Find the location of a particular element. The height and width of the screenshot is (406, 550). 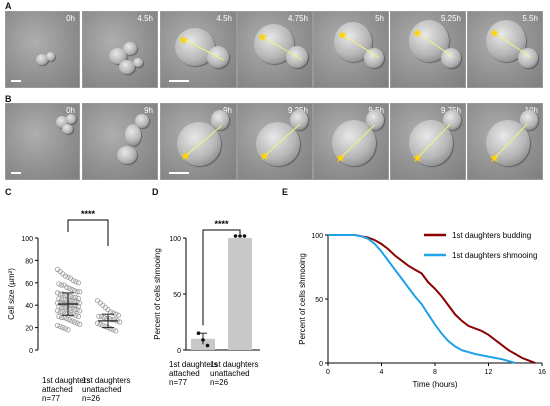

d-category-label: unattached is located at coordinates (230, 373).